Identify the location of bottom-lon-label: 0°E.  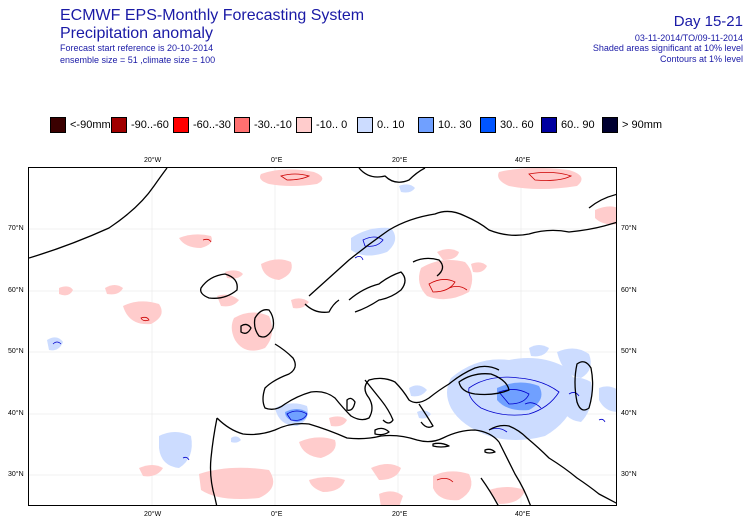
(277, 514).